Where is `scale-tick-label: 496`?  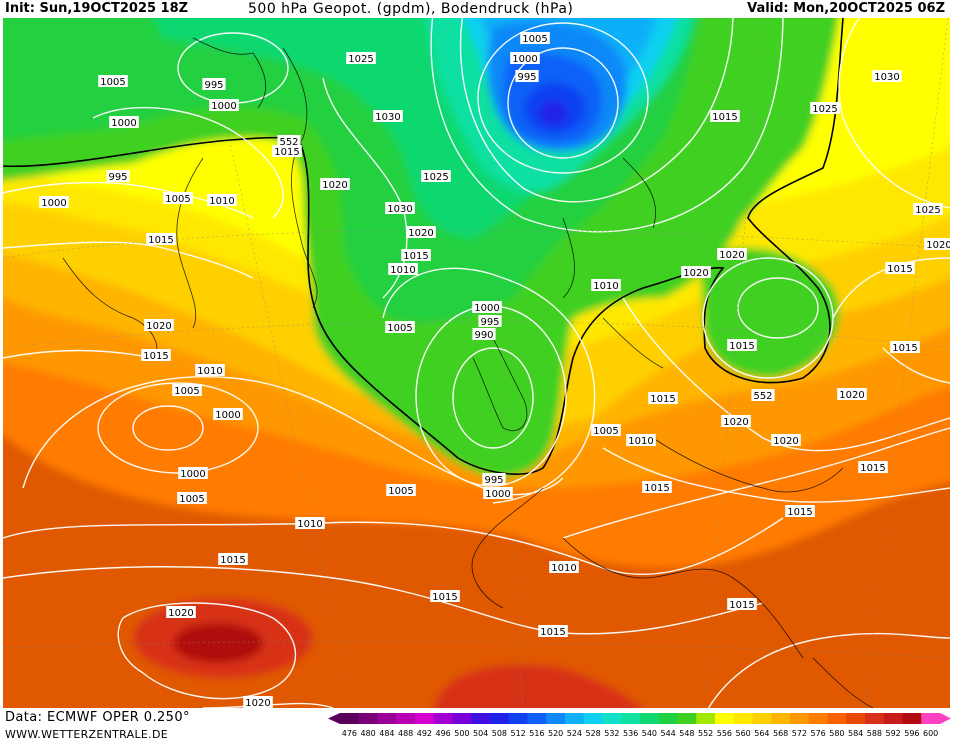
scale-tick-label: 496 is located at coordinates (442, 733).